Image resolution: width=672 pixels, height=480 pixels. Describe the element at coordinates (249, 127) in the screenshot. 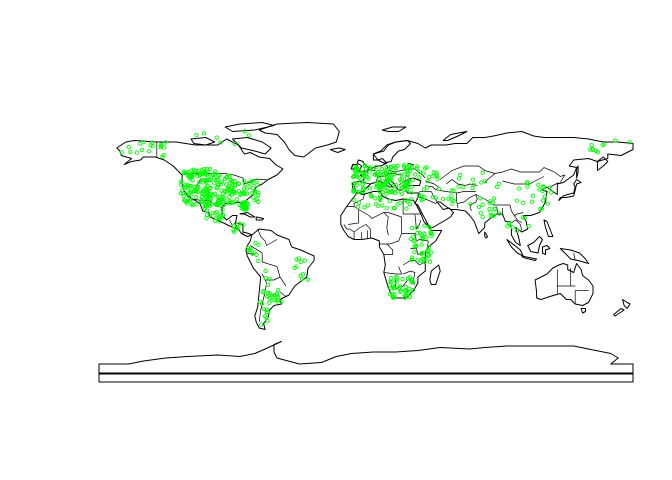

I see `ellesmere-outline` at that location.